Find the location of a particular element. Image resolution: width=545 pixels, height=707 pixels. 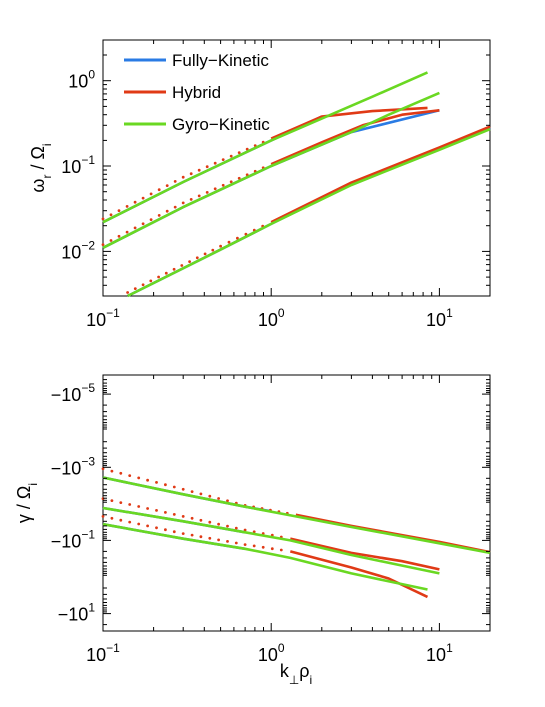

legend-label-fully-kinetic: Fully−Kinetic is located at coordinates (220, 60).